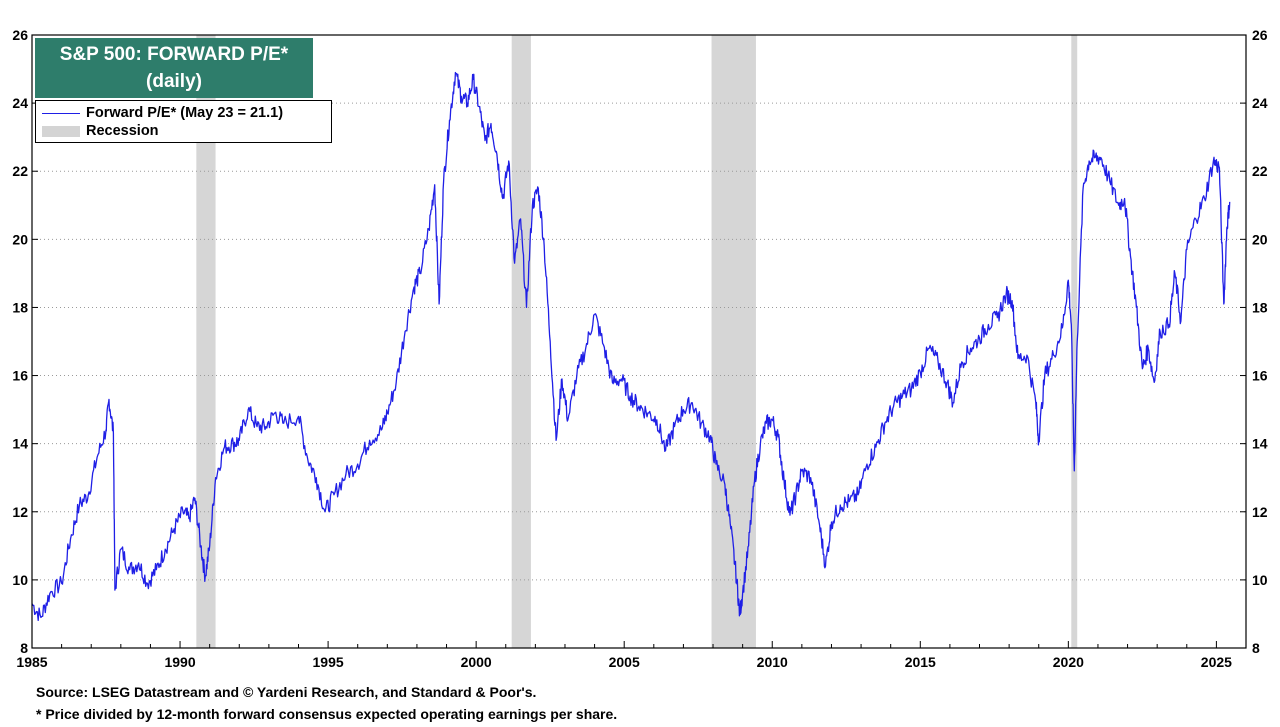 This screenshot has width=1280, height=727. I want to click on legend-line-swatch, so click(61, 113).